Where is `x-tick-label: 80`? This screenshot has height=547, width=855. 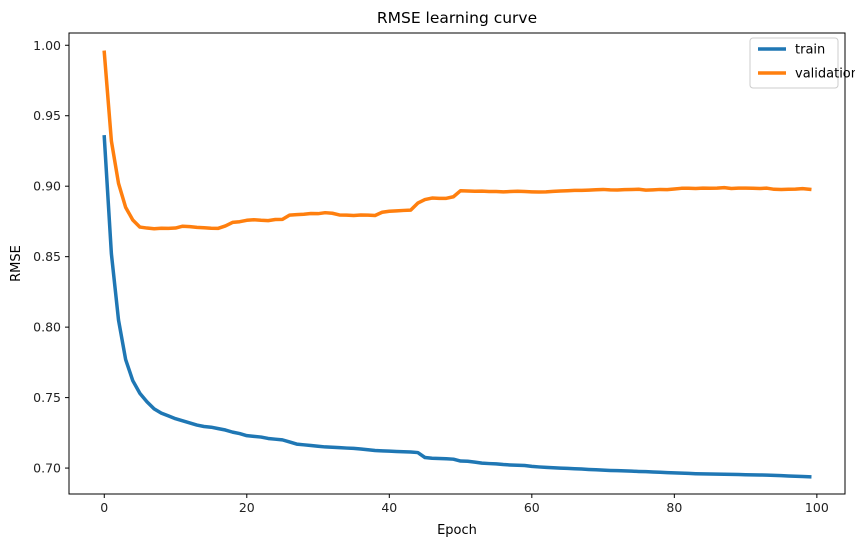 x-tick-label: 80 is located at coordinates (674, 507).